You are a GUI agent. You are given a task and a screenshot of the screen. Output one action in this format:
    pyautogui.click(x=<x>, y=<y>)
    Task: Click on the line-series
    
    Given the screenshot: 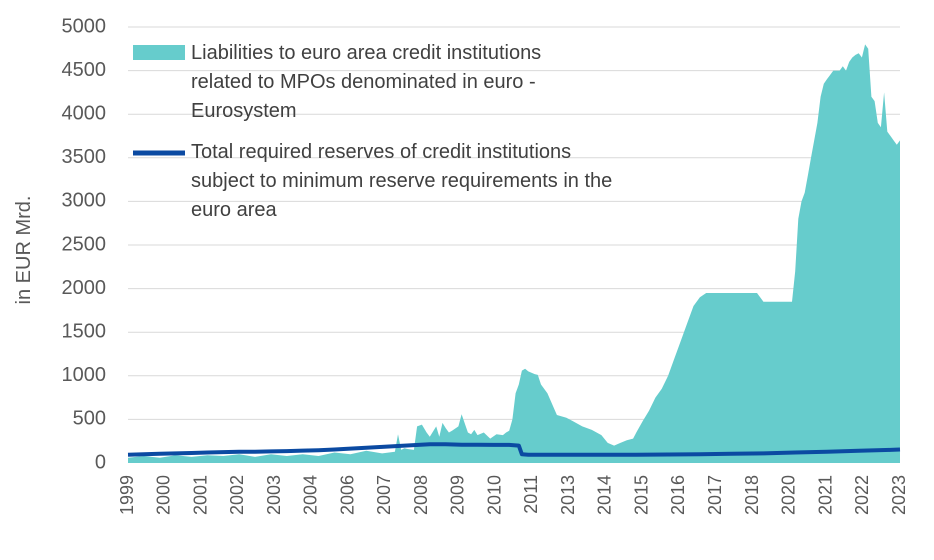 What is the action you would take?
    pyautogui.click(x=514, y=449)
    